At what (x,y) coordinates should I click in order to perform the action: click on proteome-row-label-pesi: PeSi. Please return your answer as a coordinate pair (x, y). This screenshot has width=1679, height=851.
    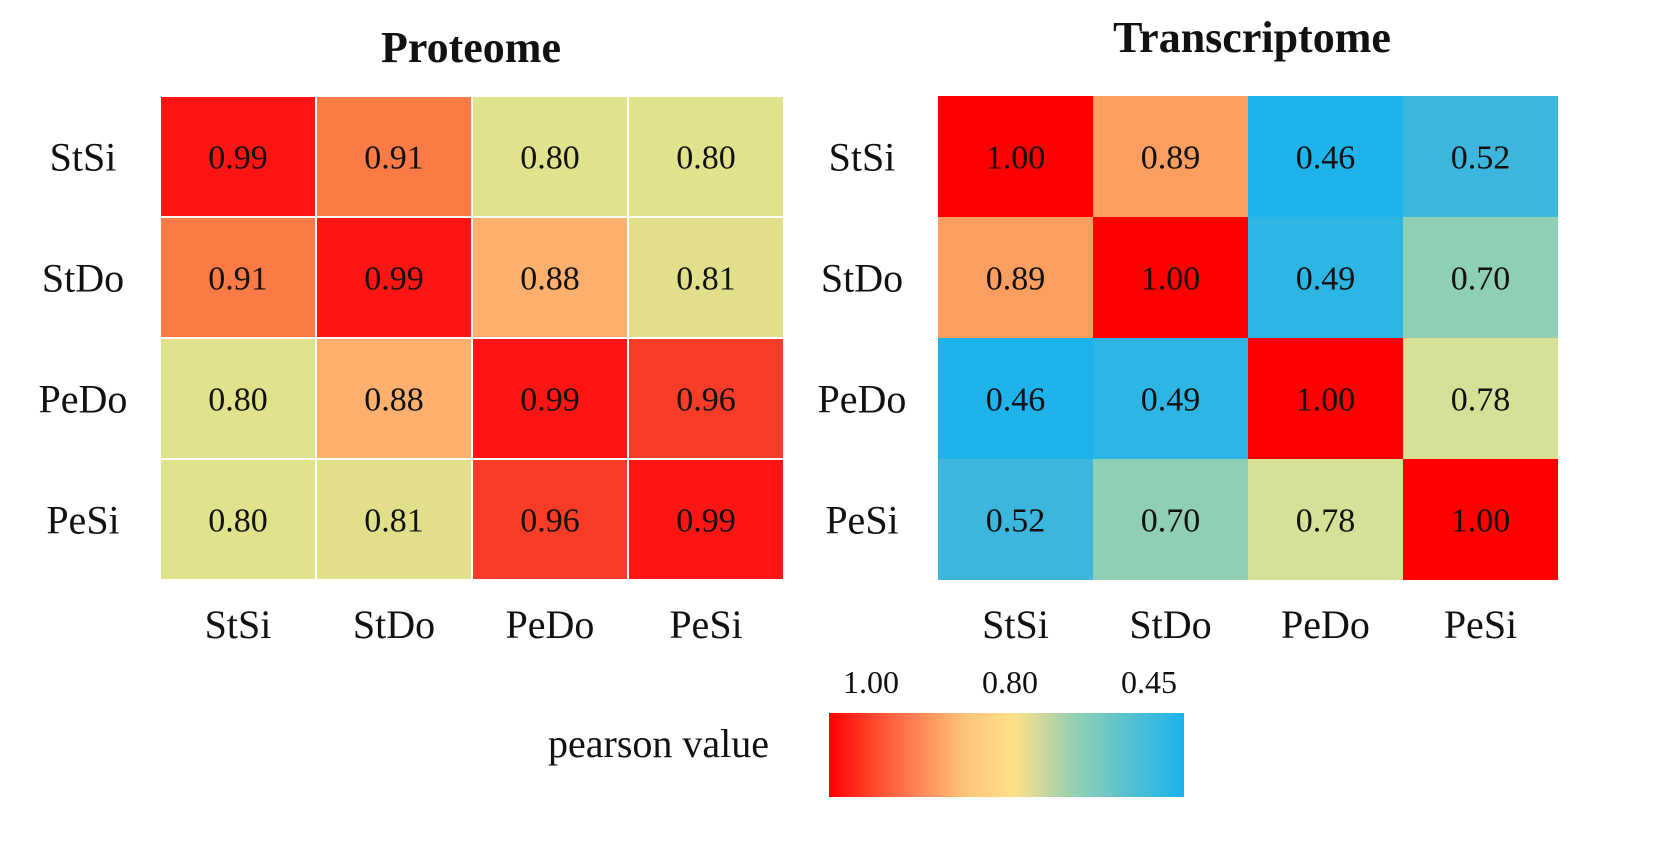
    Looking at the image, I should click on (82, 520).